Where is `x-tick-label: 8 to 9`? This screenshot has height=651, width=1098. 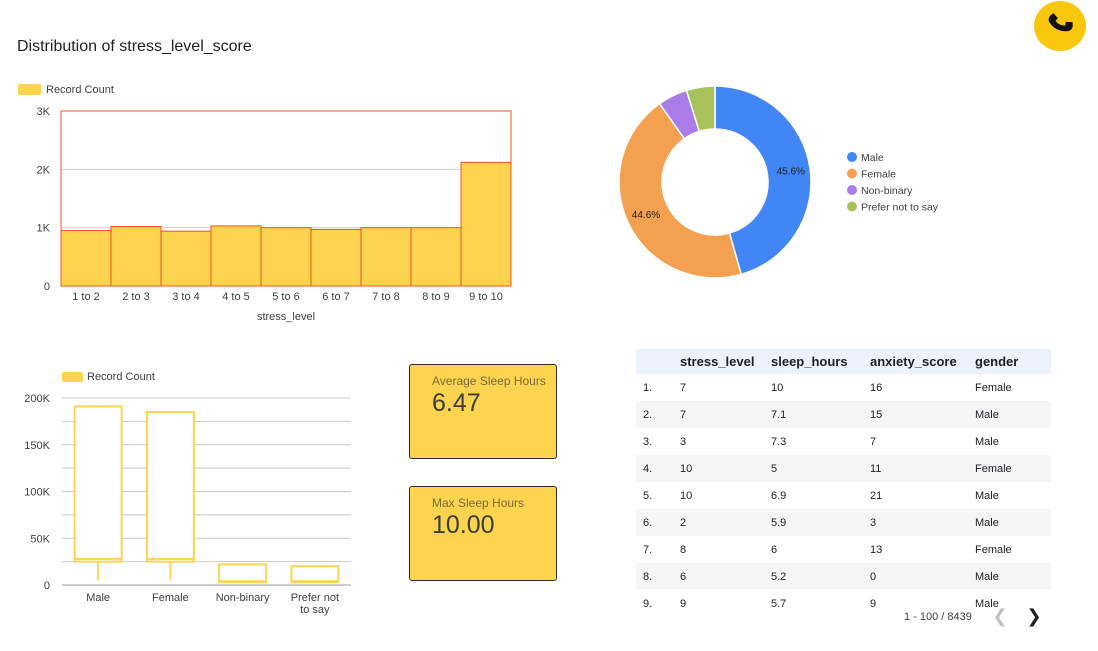 x-tick-label: 8 to 9 is located at coordinates (436, 297).